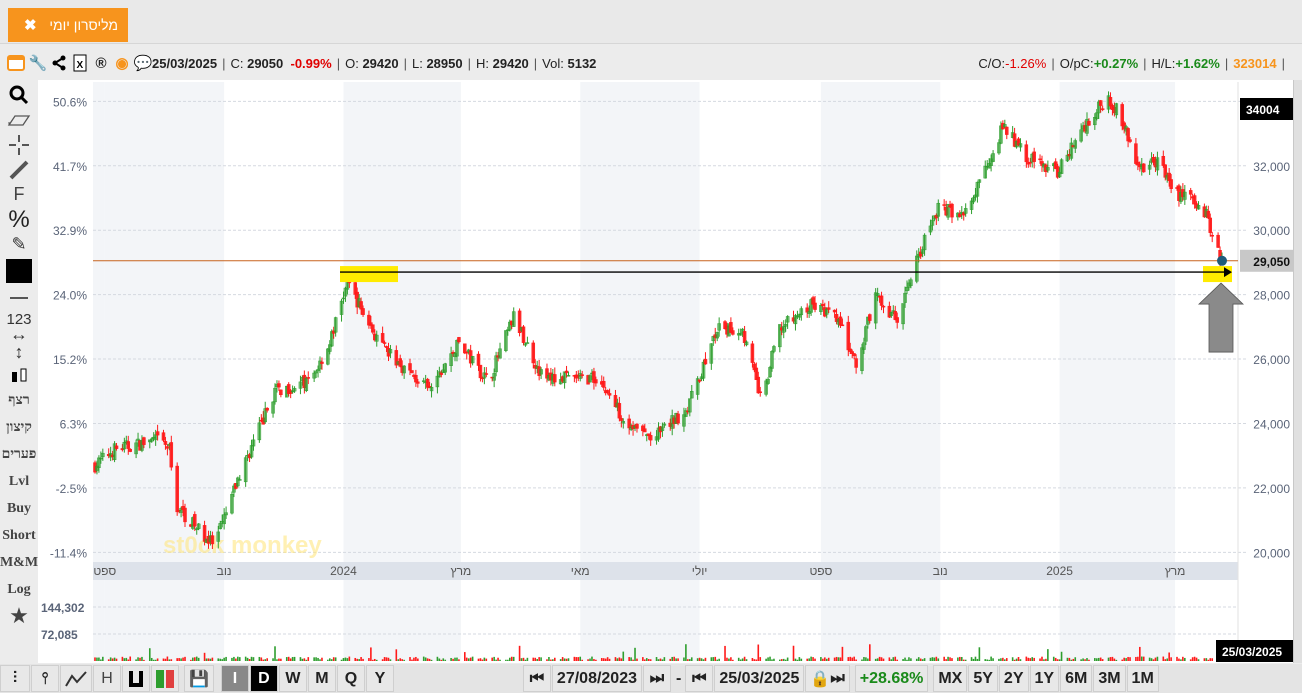 The height and width of the screenshot is (693, 1302). Describe the element at coordinates (38, 63) in the screenshot. I see `wrench-icon: 🔧` at that location.